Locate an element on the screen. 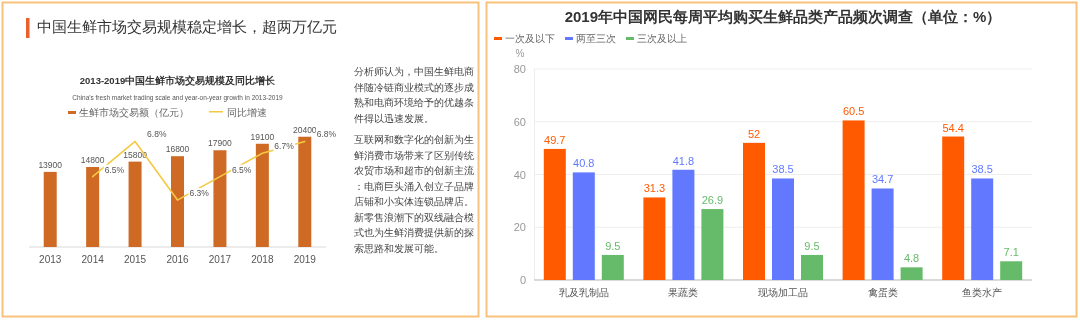 This screenshot has width=1080, height=321. data-label: 19100 is located at coordinates (262, 136).